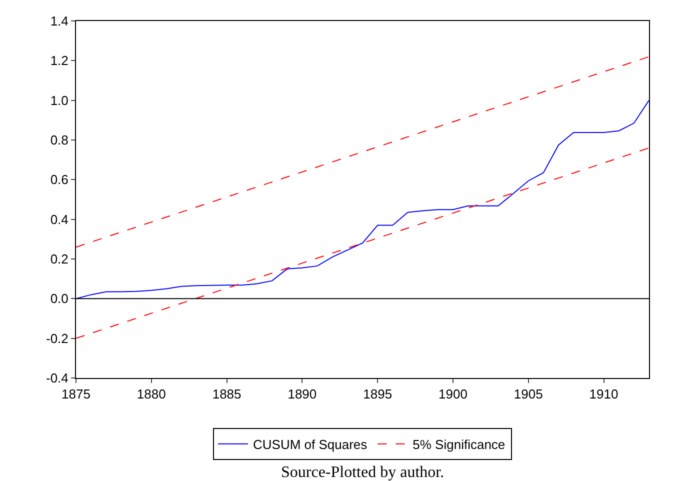 This screenshot has width=680, height=481. What do you see at coordinates (459, 444) in the screenshot?
I see `legend-label: 5% Significance` at bounding box center [459, 444].